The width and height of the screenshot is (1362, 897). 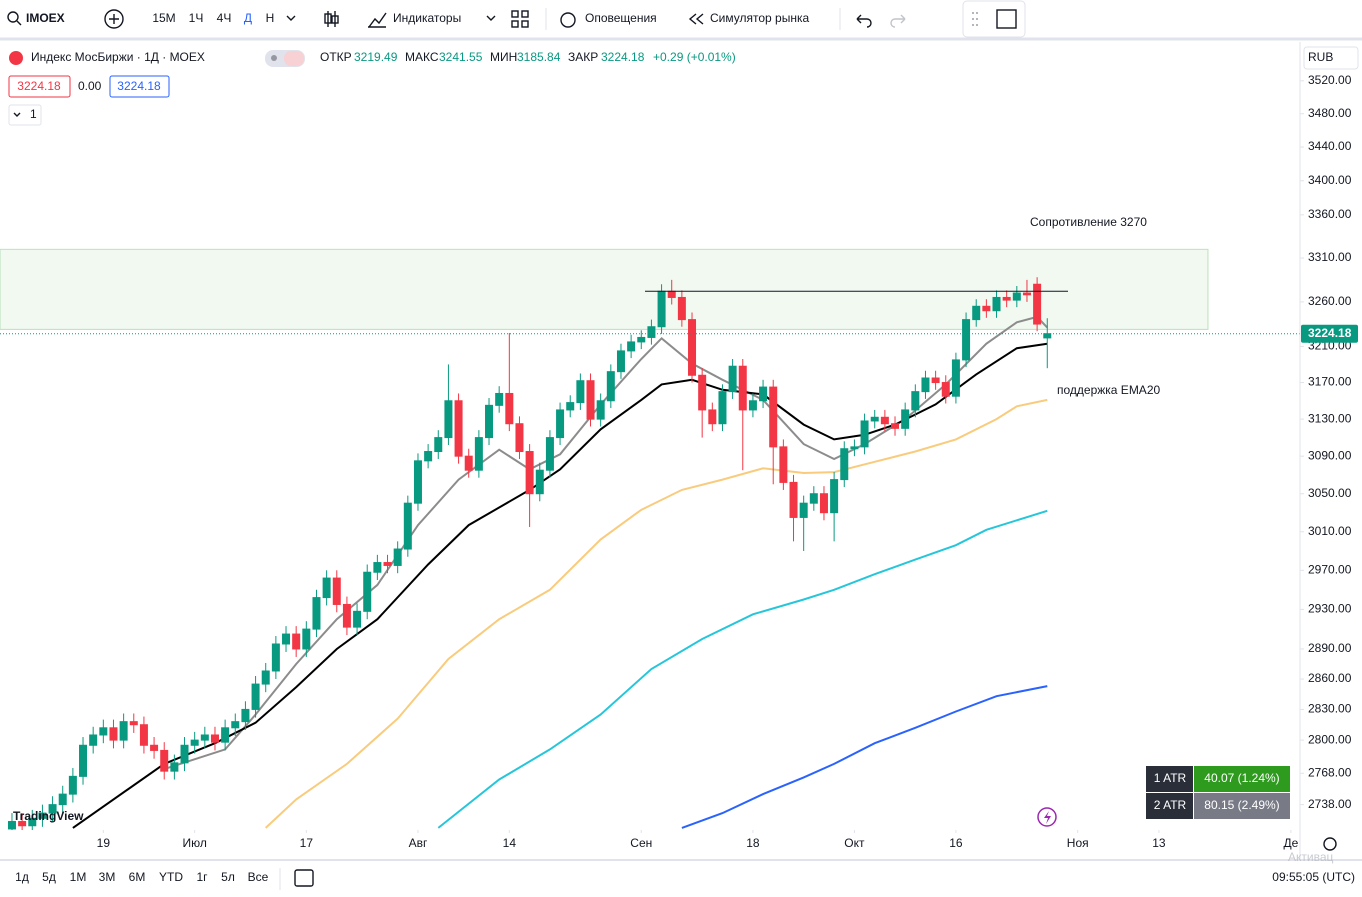 What do you see at coordinates (694, 57) in the screenshot?
I see `change: +0.29 (+0.01%)` at bounding box center [694, 57].